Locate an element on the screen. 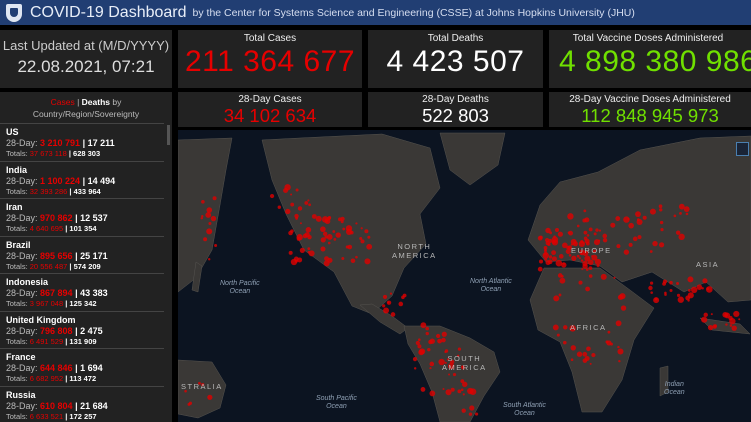  deaths-header-link: Deaths is located at coordinates (96, 102).